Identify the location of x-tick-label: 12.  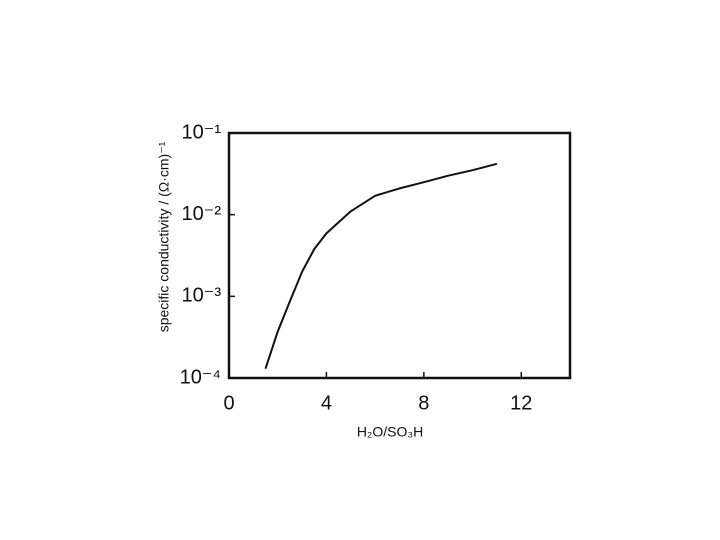
(521, 403).